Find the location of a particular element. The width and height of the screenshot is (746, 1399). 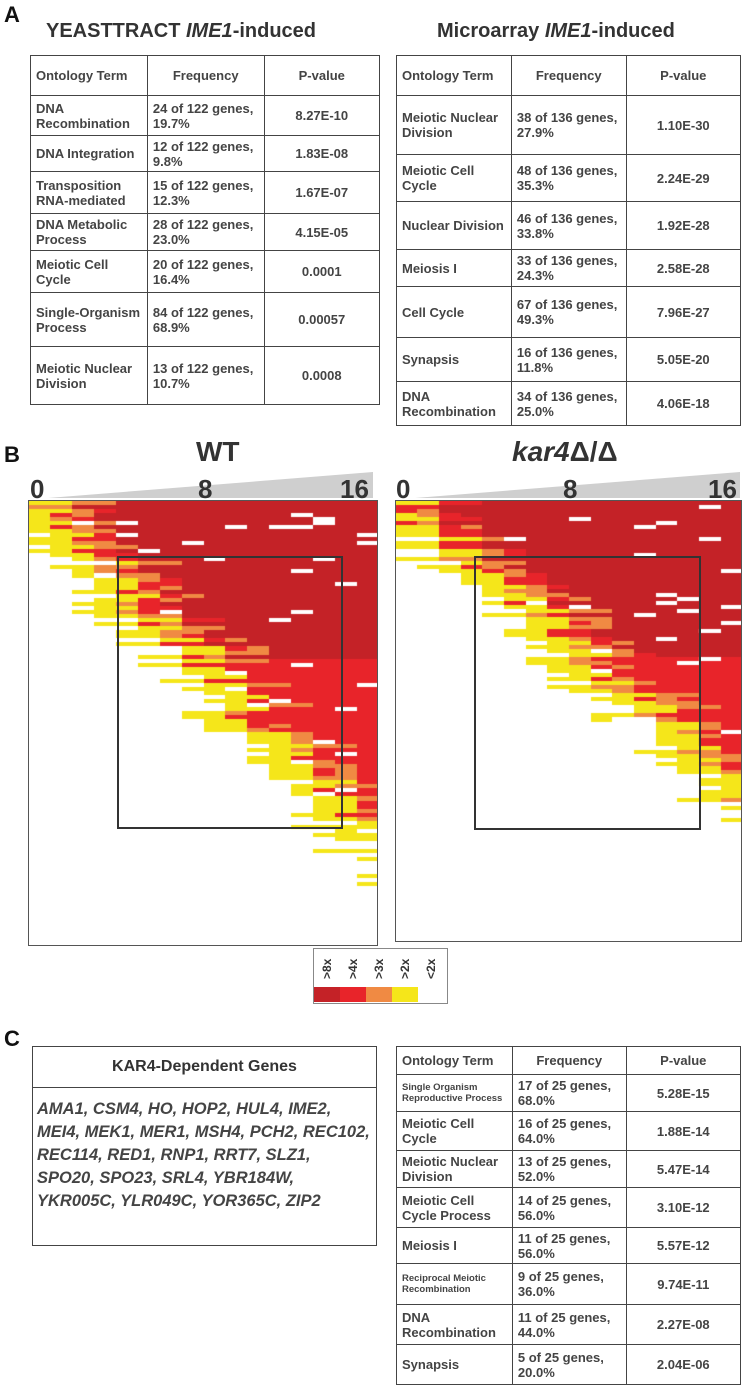

table-row: Synapsis 16 of 136 genes, 11.8% 5.05E-20 is located at coordinates (569, 359).